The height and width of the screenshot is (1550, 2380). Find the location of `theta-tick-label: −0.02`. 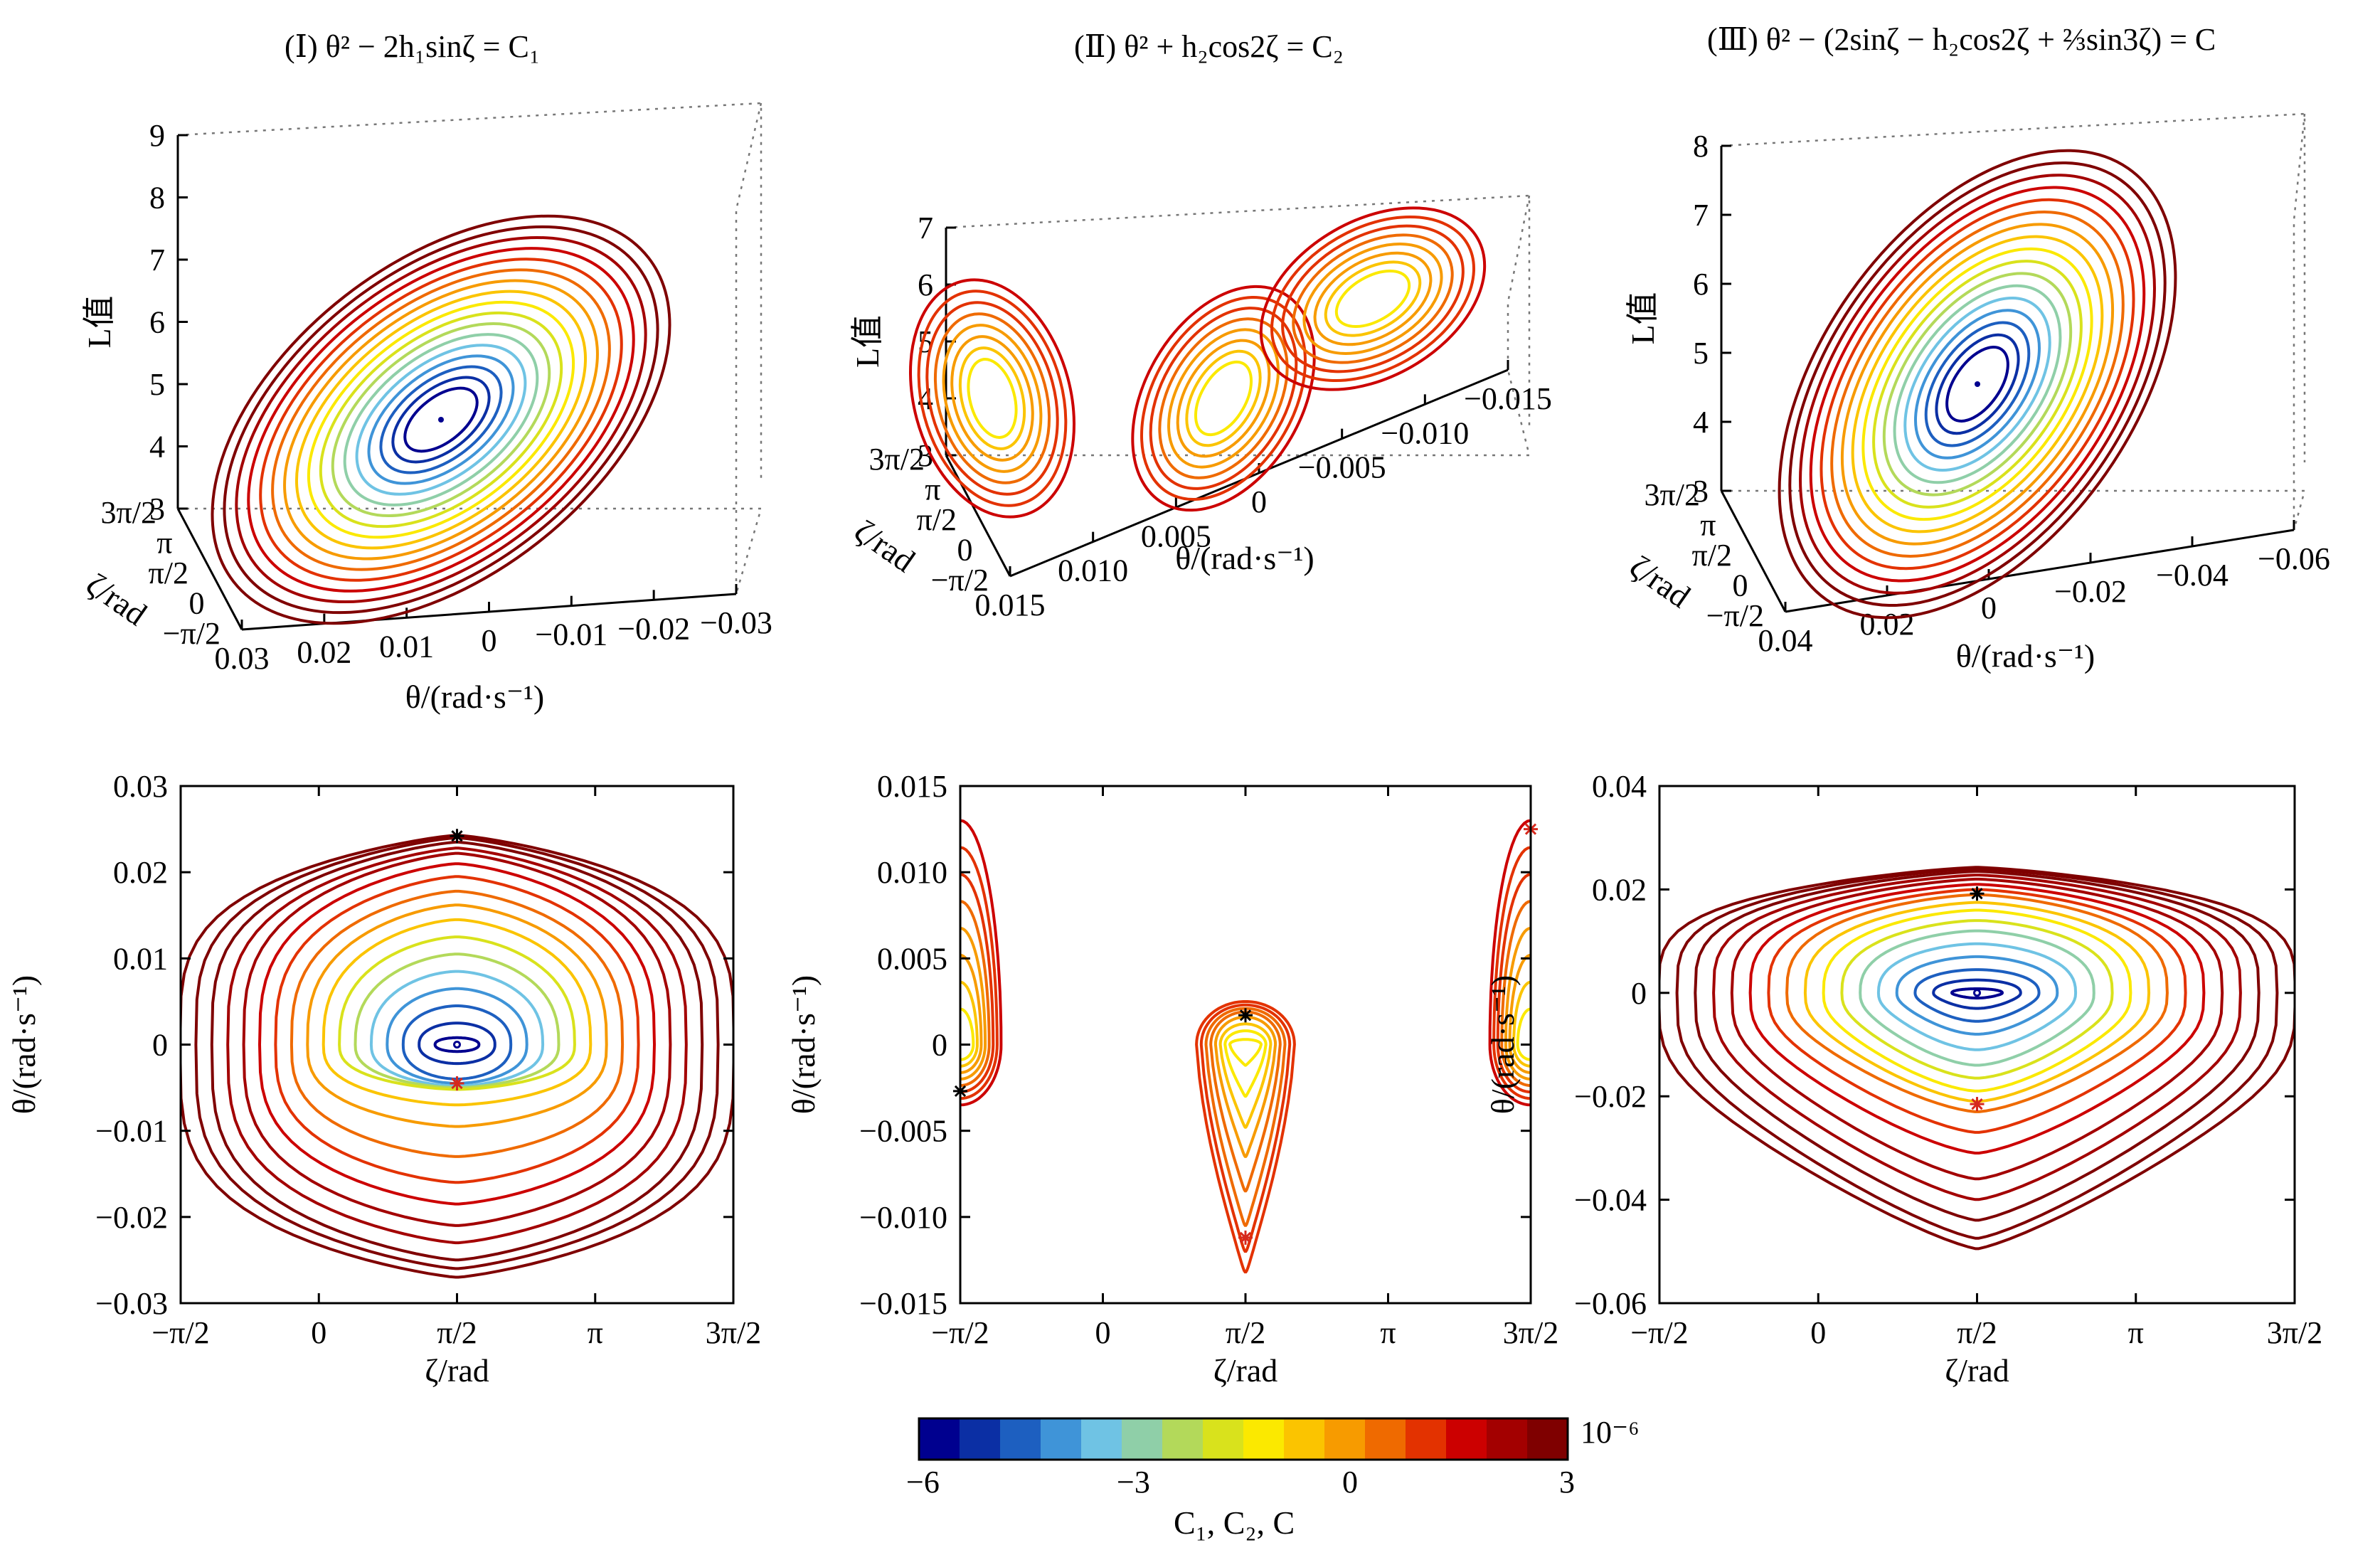

theta-tick-label: −0.02 is located at coordinates (653, 628).